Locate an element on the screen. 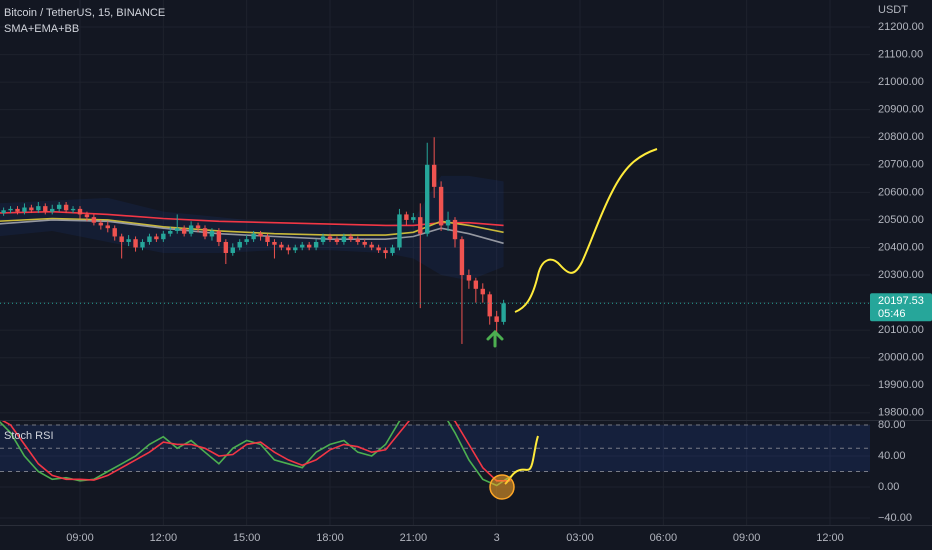 Image resolution: width=932 pixels, height=550 pixels. y-tick-label: 19900.00 is located at coordinates (901, 385).